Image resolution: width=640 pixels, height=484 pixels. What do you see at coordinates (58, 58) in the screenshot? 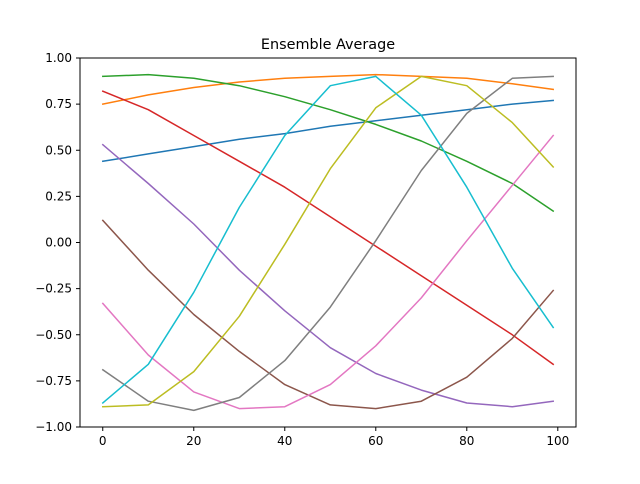
I see `y-tick-label: 1.00` at bounding box center [58, 58].